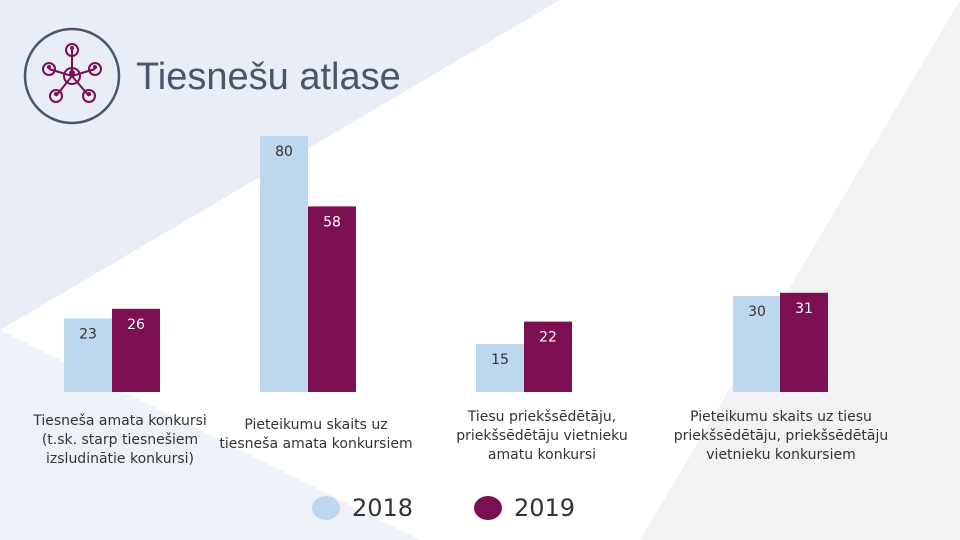 The height and width of the screenshot is (540, 960). What do you see at coordinates (500, 360) in the screenshot?
I see `value-label-2018-cat3: 15` at bounding box center [500, 360].